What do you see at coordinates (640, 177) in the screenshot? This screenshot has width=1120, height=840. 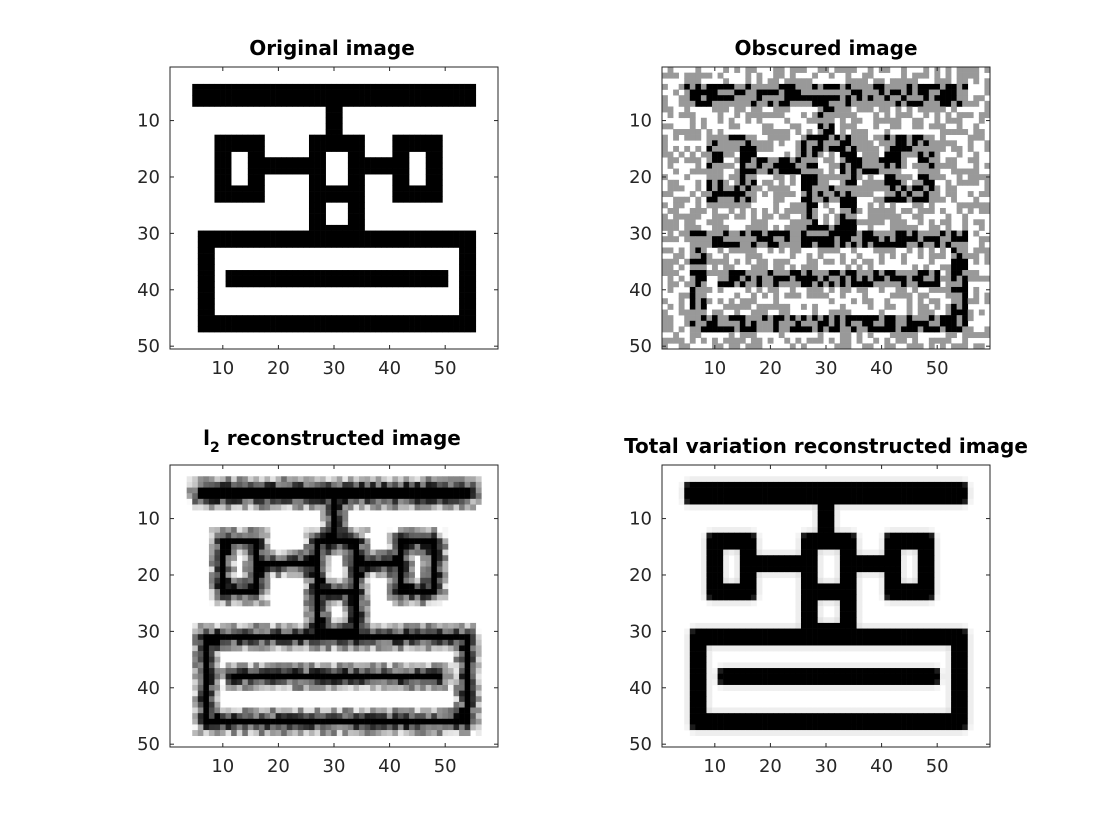 I see `y-tick-label: 20` at bounding box center [640, 177].